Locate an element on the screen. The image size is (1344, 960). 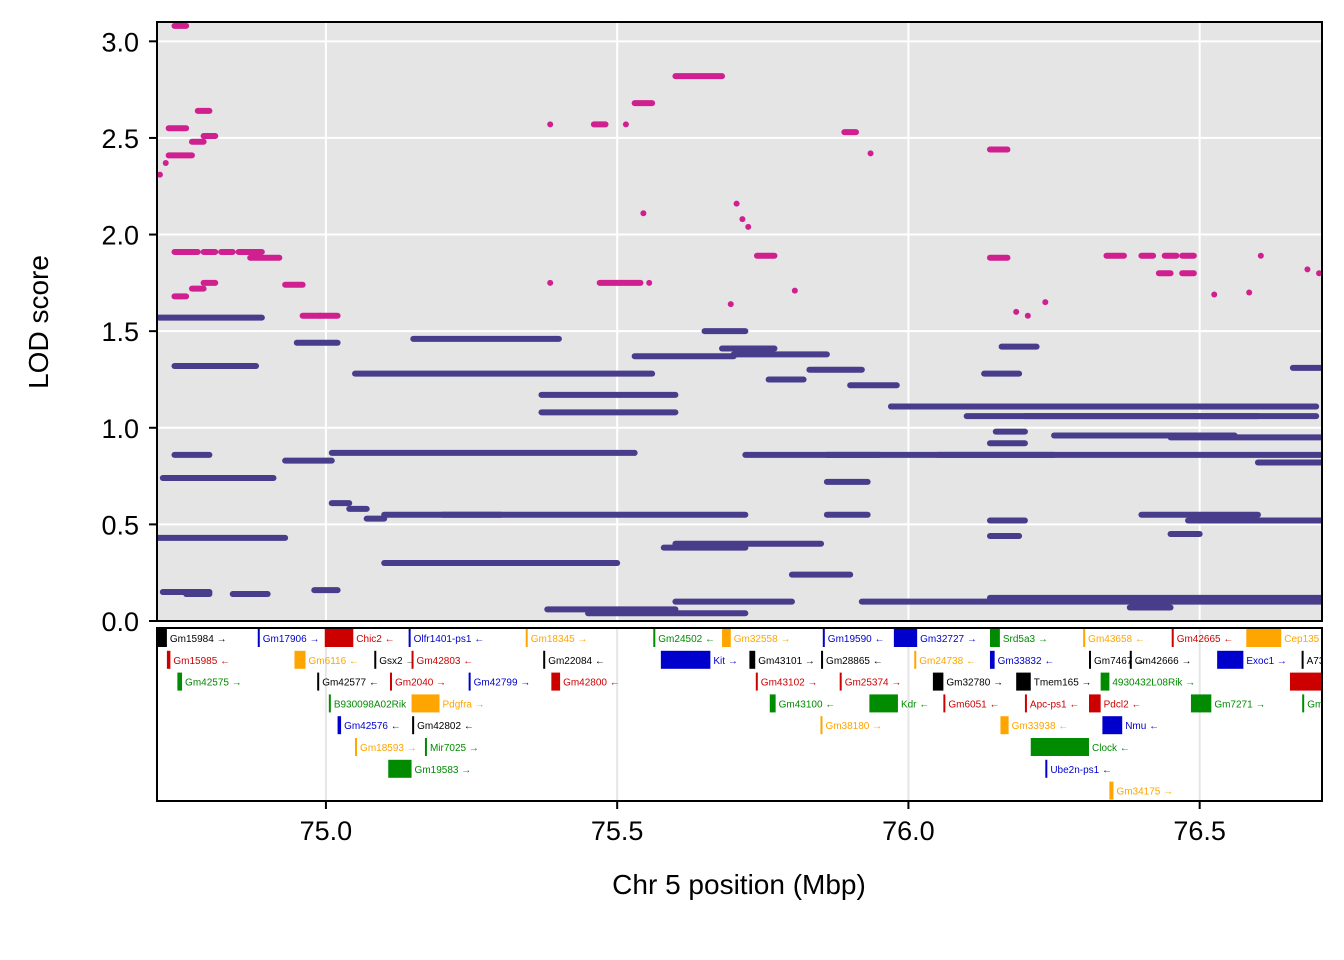
gene-label: Gm7271 → is located at coordinates (1239, 704).